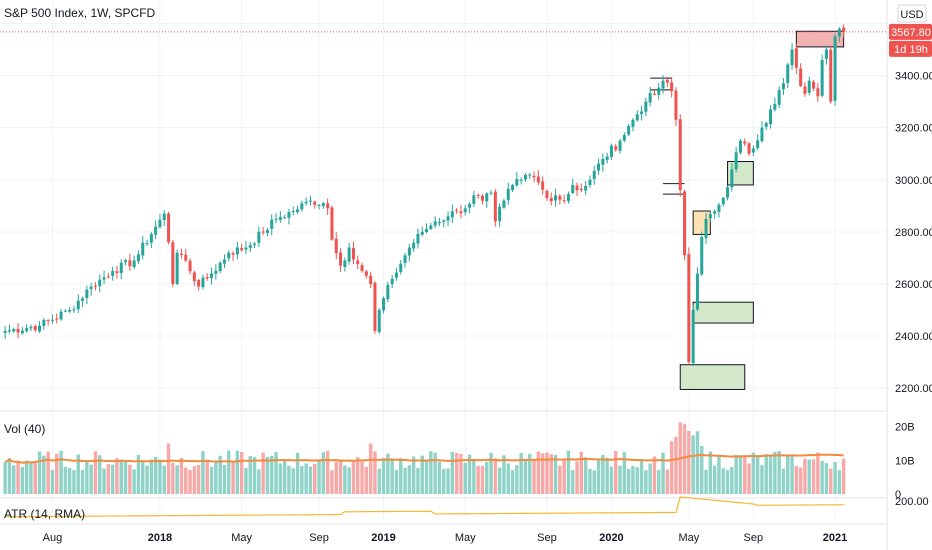  Describe the element at coordinates (712, 377) in the screenshot. I see `march-low-box` at that location.